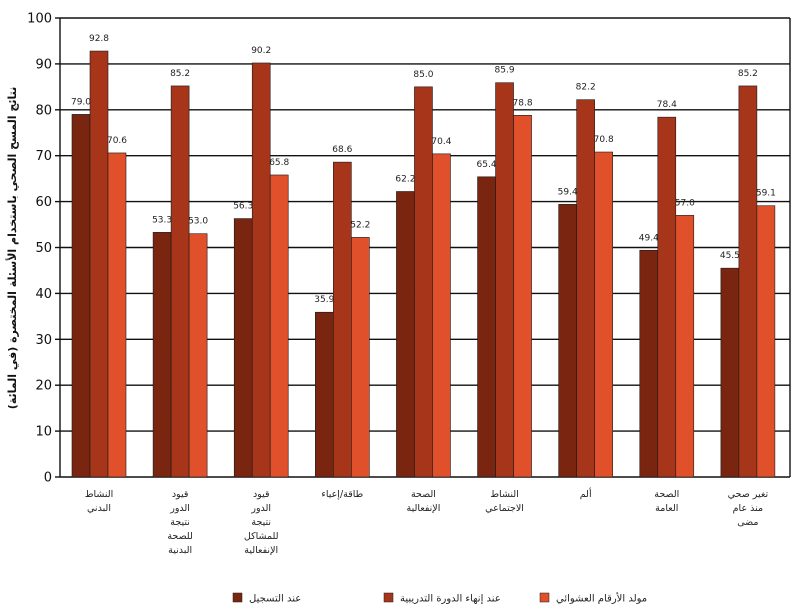 The image size is (800, 613). Describe the element at coordinates (523, 103) in the screenshot. I see `data-label: 78.8` at that location.